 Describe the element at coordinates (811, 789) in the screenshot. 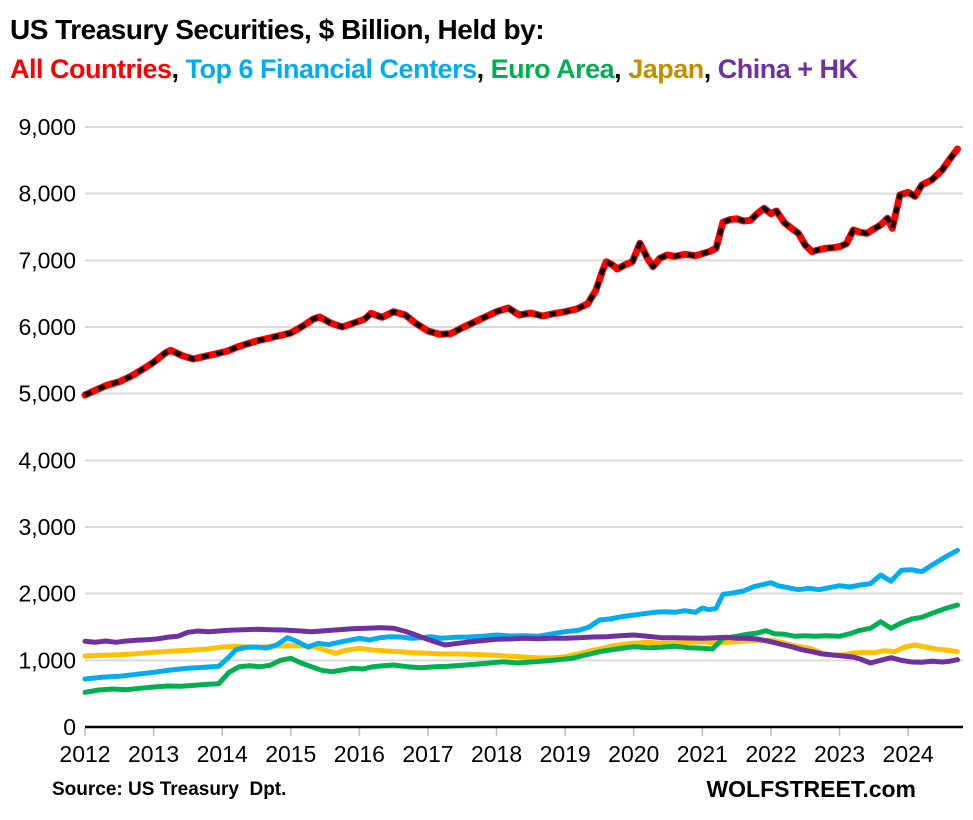

I see `wolfstreet-watermark: WOLFSTREET.com` at that location.